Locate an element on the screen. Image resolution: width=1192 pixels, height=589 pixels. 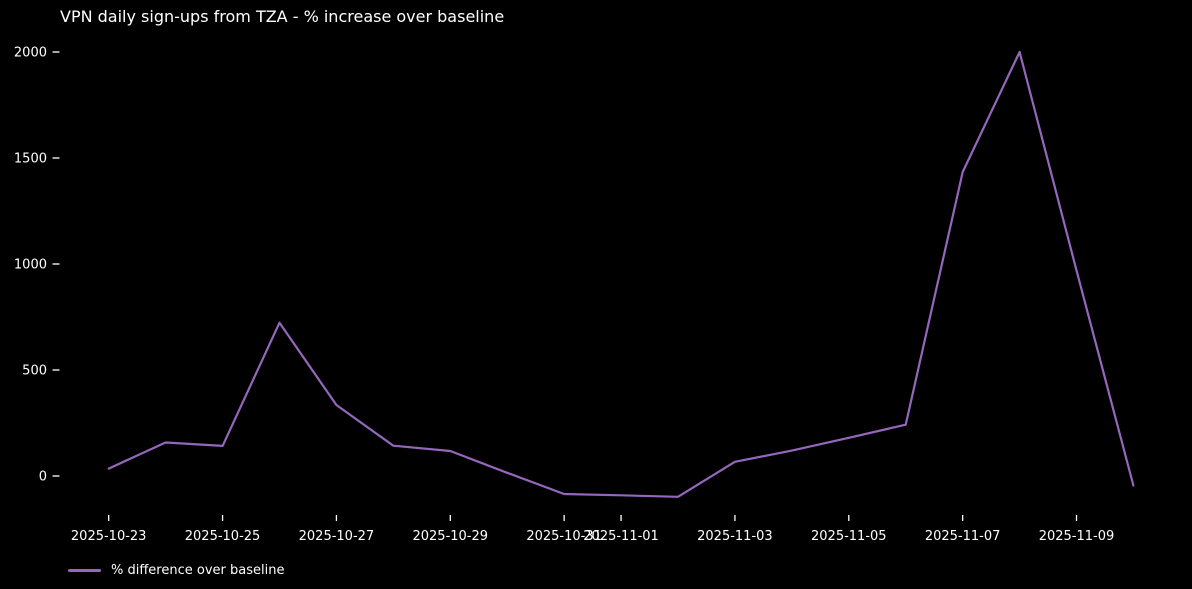
x-tick-label: 2025-11-03 is located at coordinates (735, 536).